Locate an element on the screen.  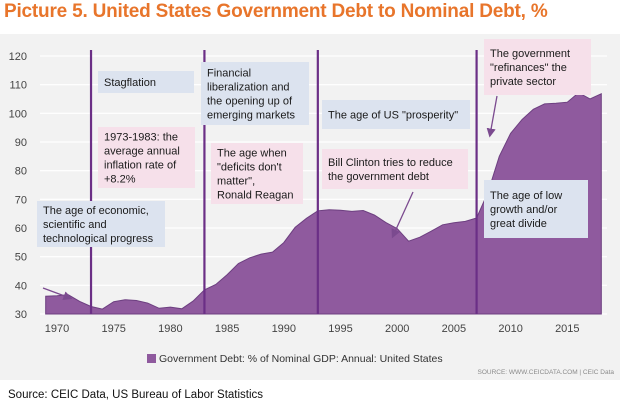
annotation-text: "deficits don't is located at coordinates (249, 168).